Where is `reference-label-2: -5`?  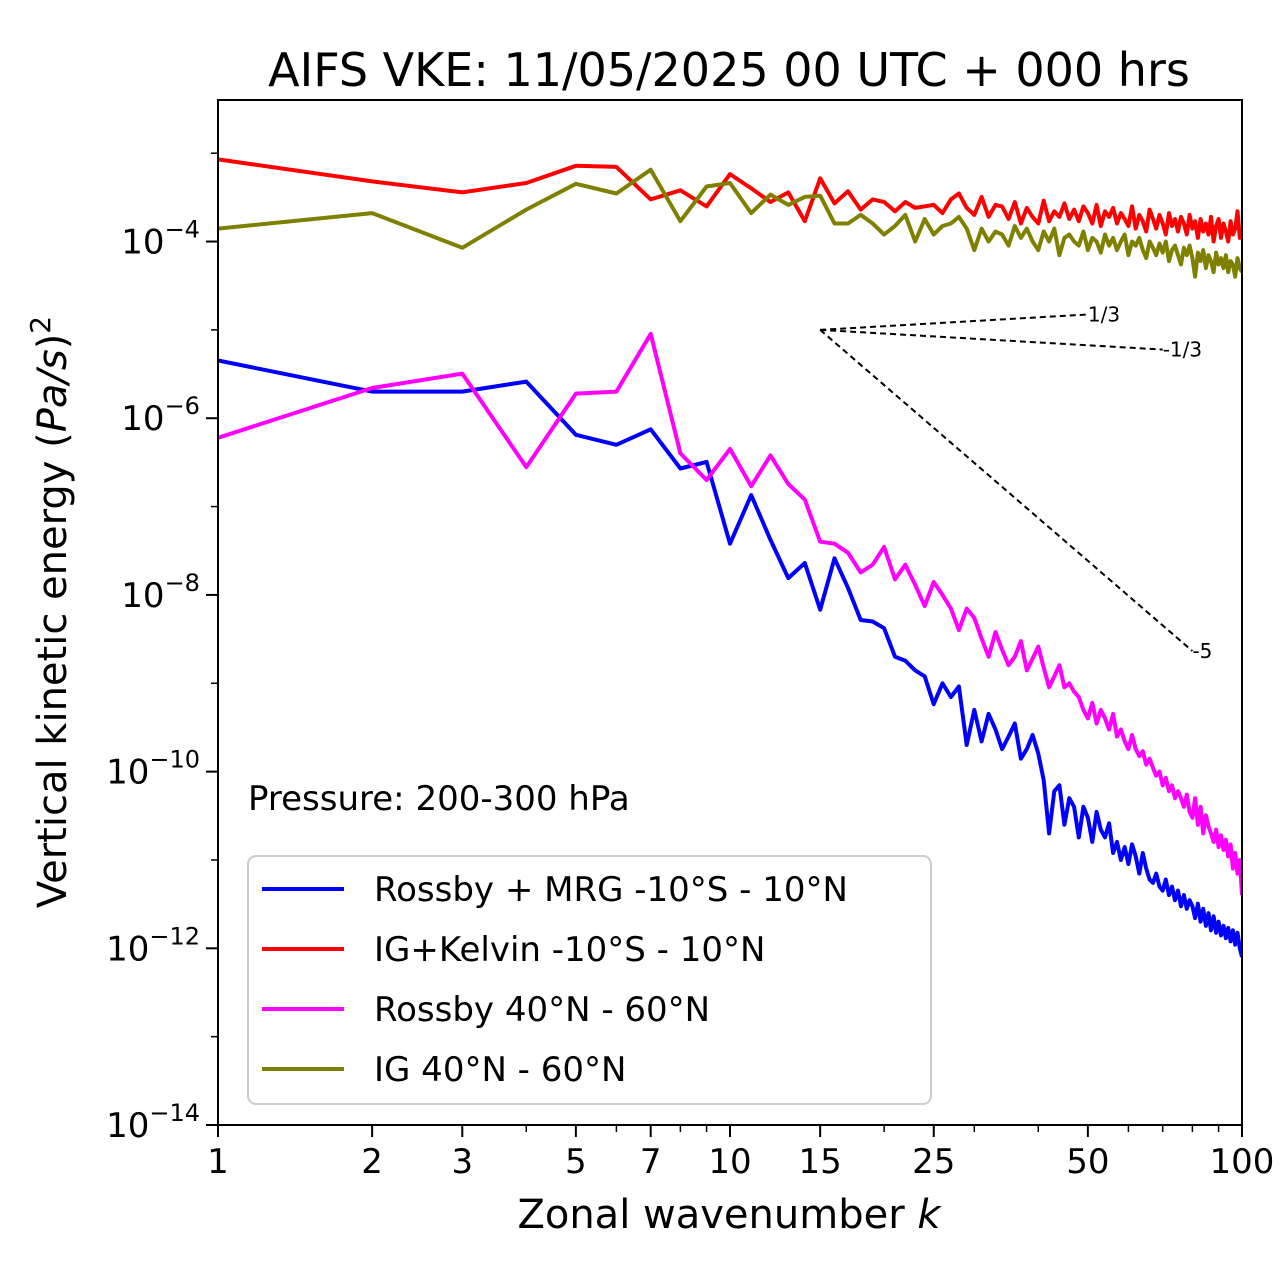 reference-label-2: -5 is located at coordinates (1202, 651).